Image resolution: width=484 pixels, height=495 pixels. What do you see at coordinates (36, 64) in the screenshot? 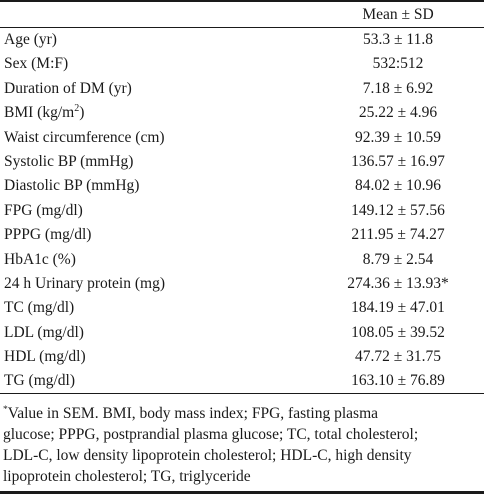
I see `row-label: Sex (M:F)` at bounding box center [36, 64].